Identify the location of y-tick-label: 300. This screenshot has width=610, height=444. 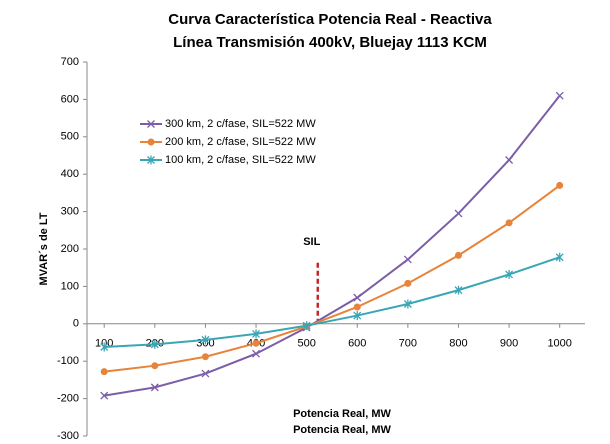
(70, 212).